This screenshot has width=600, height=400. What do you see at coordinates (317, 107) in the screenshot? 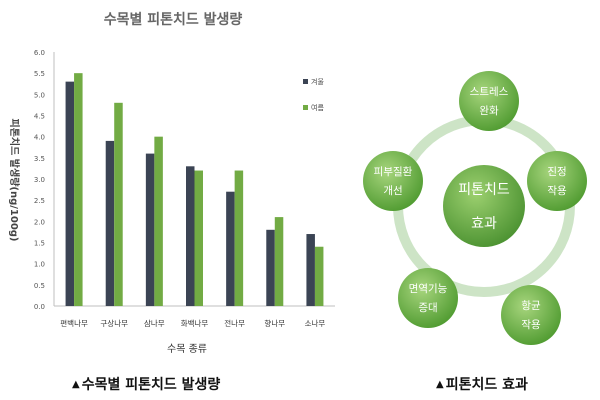
I see `legend-label: 여름` at bounding box center [317, 107].